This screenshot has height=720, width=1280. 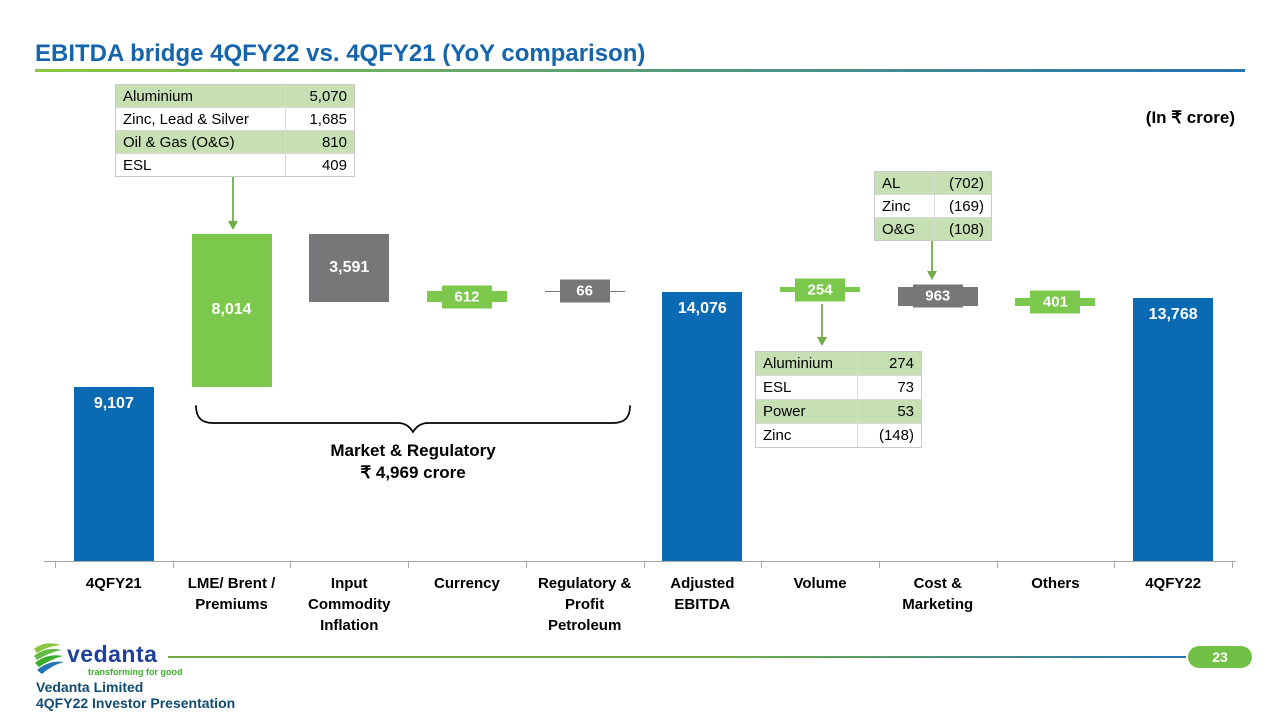 What do you see at coordinates (231, 594) in the screenshot?
I see `x-label-lme-brent-premiums: LME/ Brent / Premiums` at bounding box center [231, 594].